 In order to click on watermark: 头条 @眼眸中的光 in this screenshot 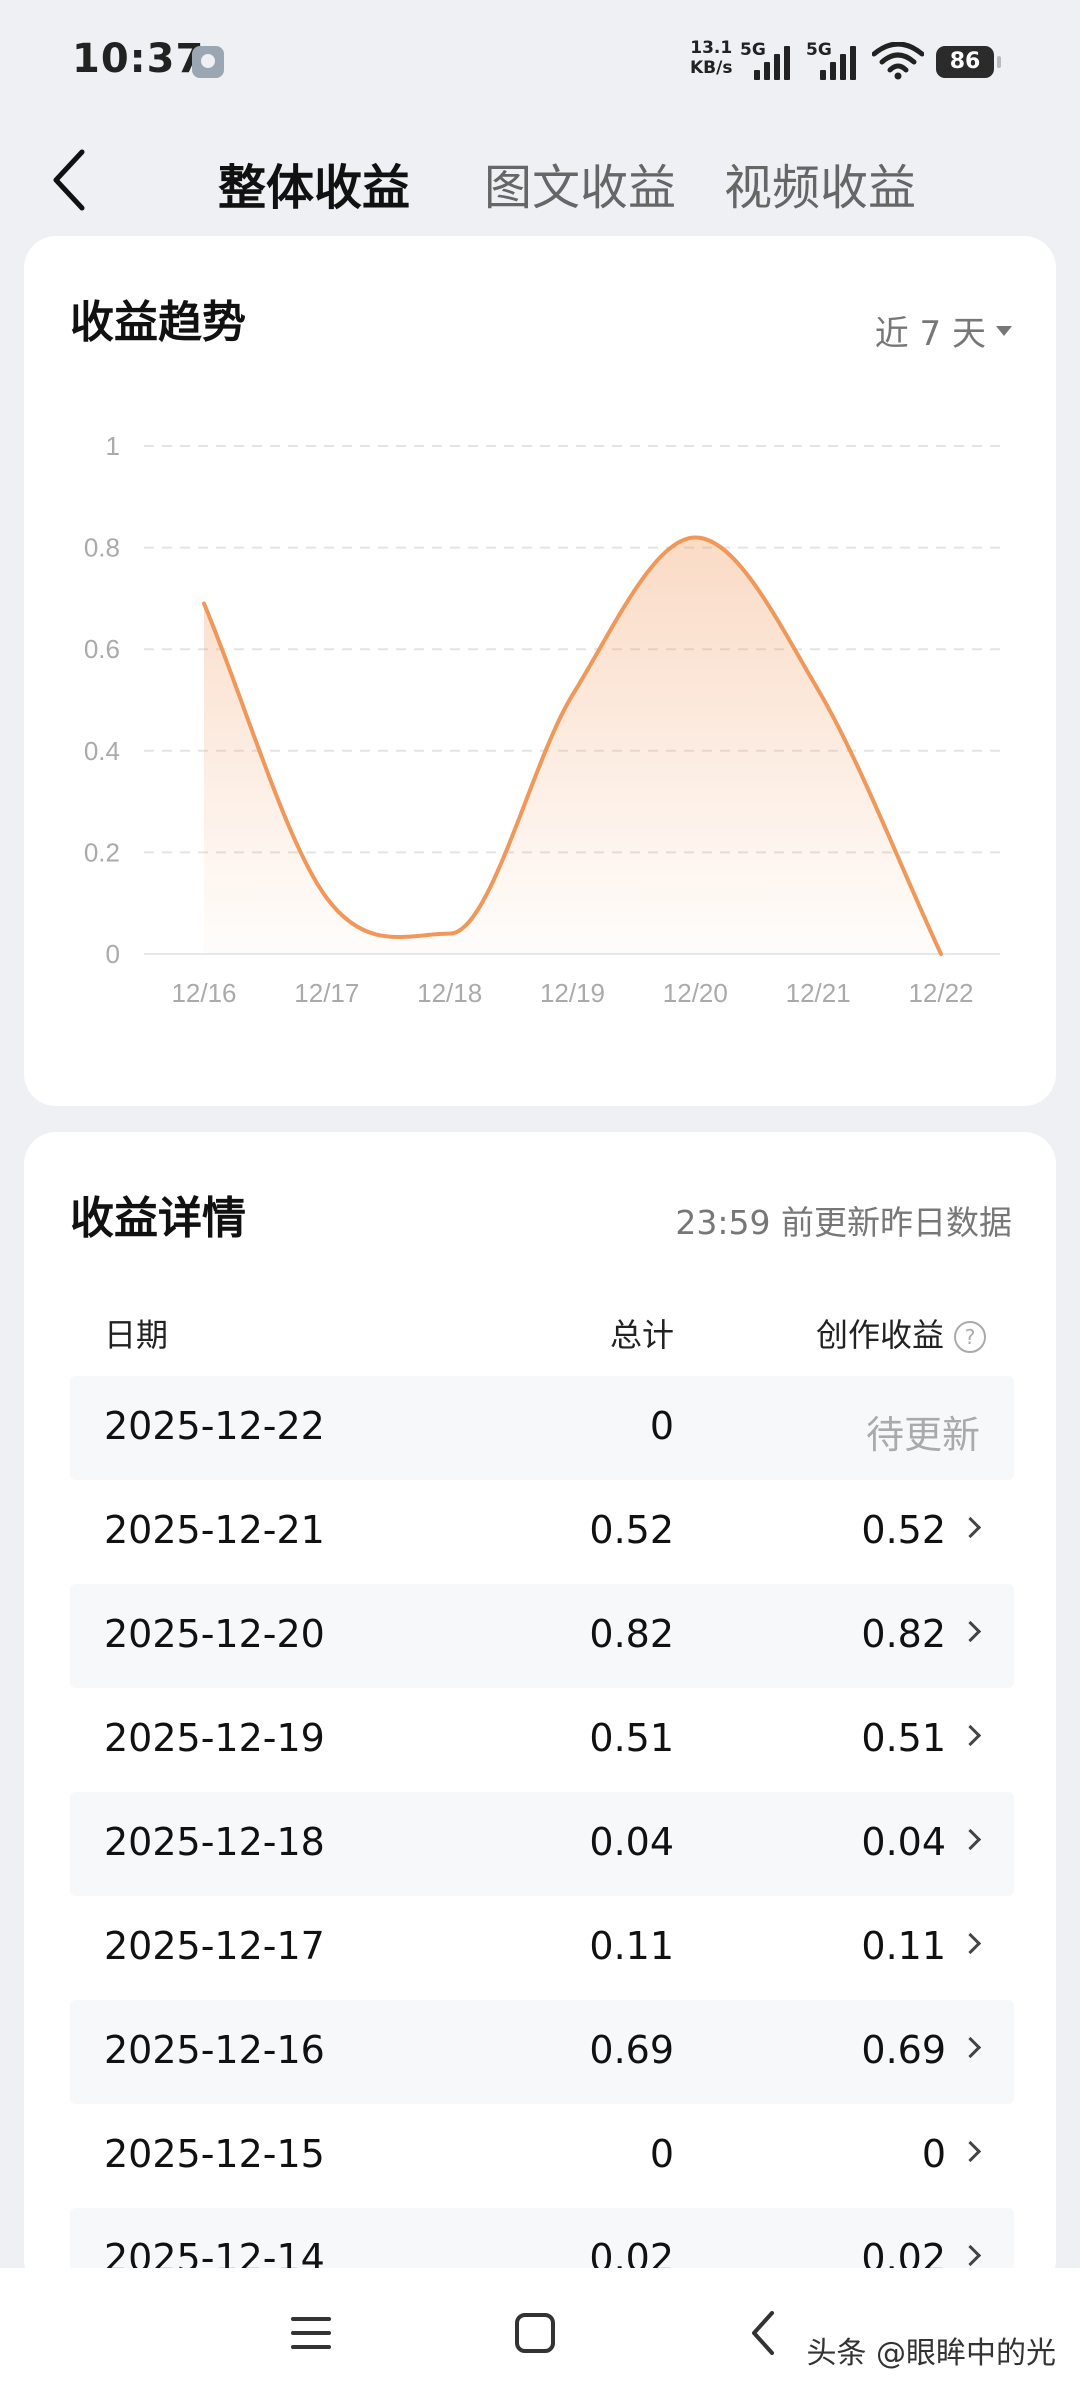, I will do `click(931, 2353)`.